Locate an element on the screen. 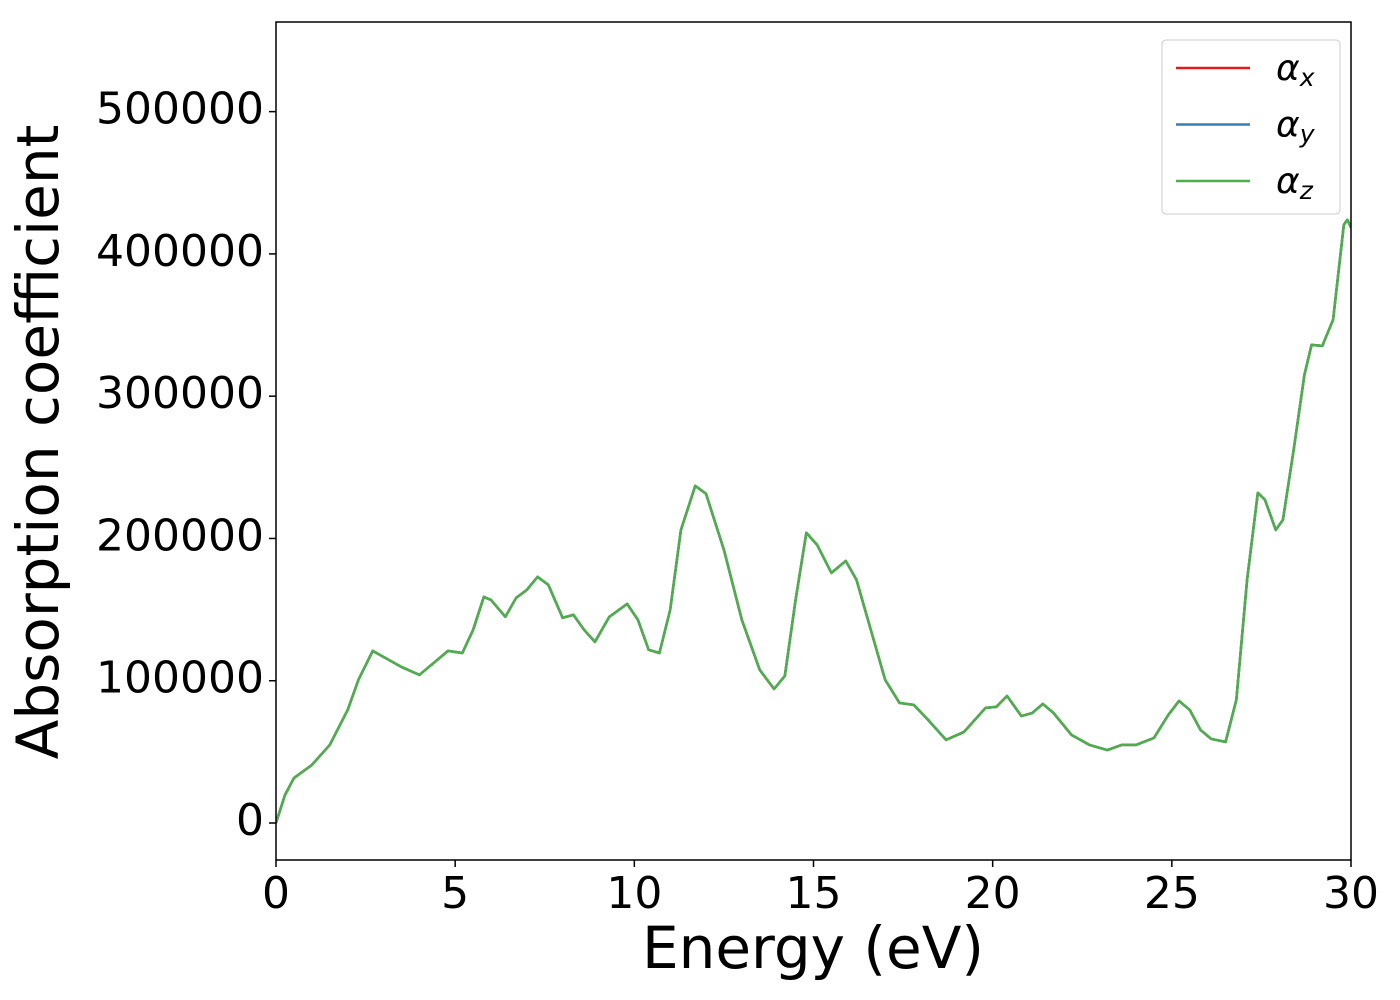 The width and height of the screenshot is (1400, 1000). x-tick-label: 25 is located at coordinates (1172, 893).